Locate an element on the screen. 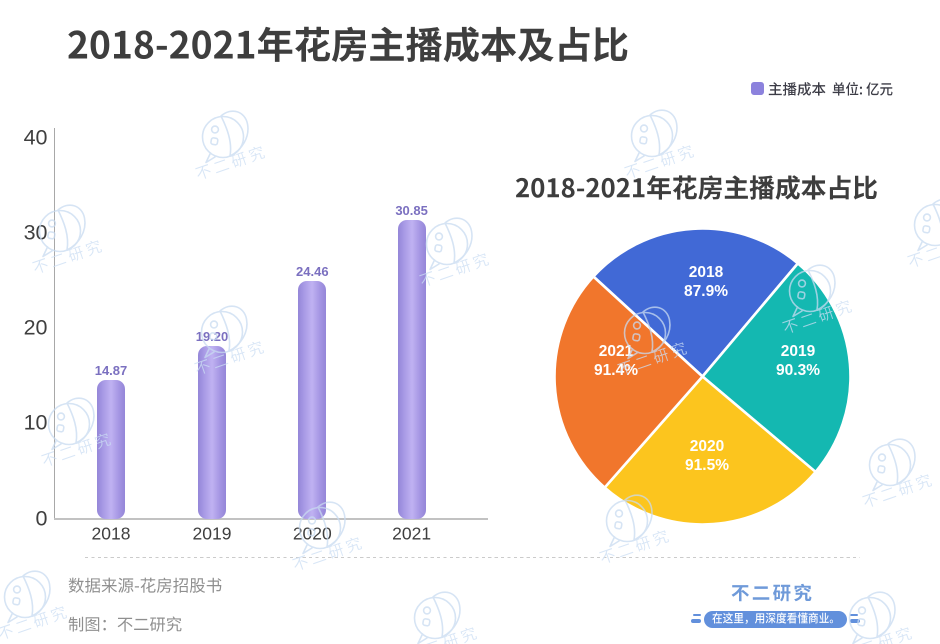 The image size is (940, 644). bar-value-label: 24.46 is located at coordinates (312, 271).